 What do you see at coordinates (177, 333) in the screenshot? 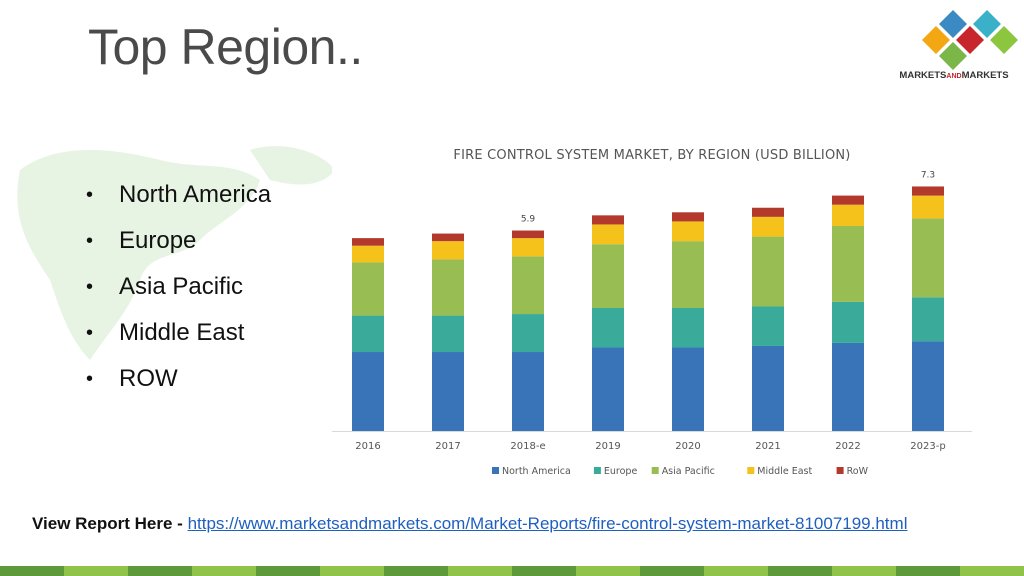
I see `bullet-item: • Middle East` at bounding box center [177, 333].